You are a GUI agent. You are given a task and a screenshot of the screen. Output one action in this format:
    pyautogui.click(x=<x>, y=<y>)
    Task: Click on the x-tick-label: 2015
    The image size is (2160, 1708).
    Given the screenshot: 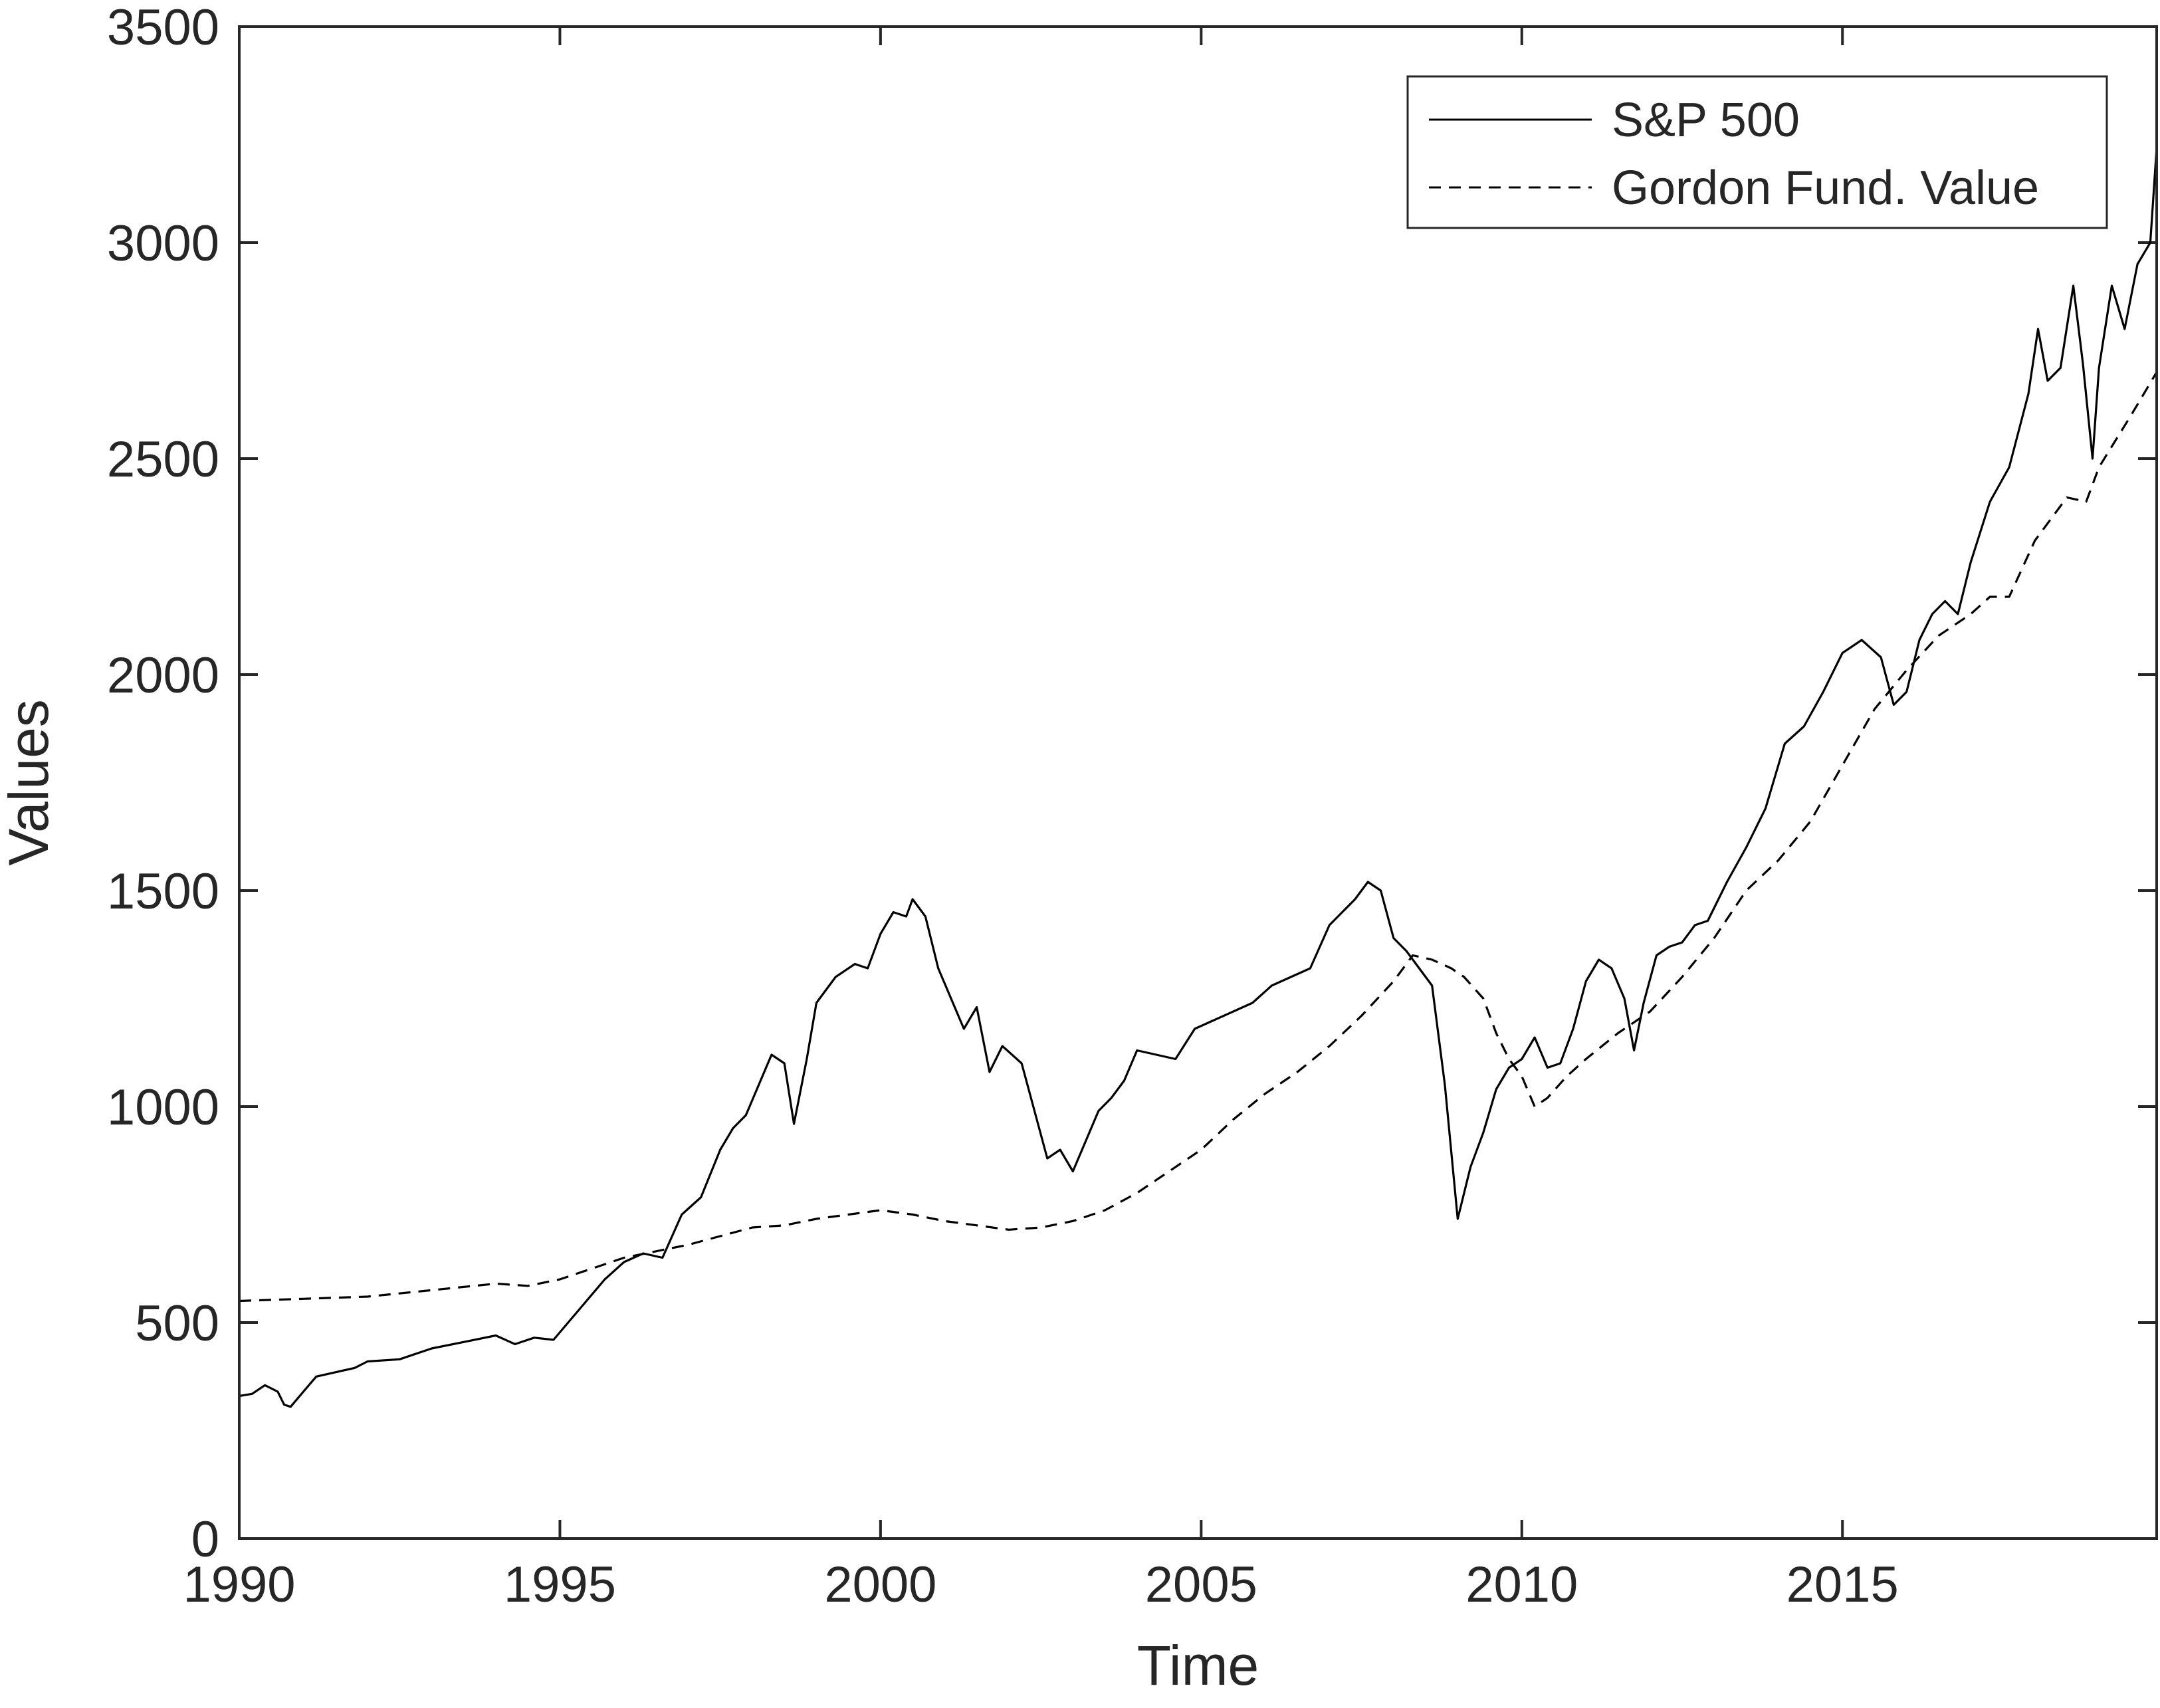 What is the action you would take?
    pyautogui.click(x=1842, y=1584)
    